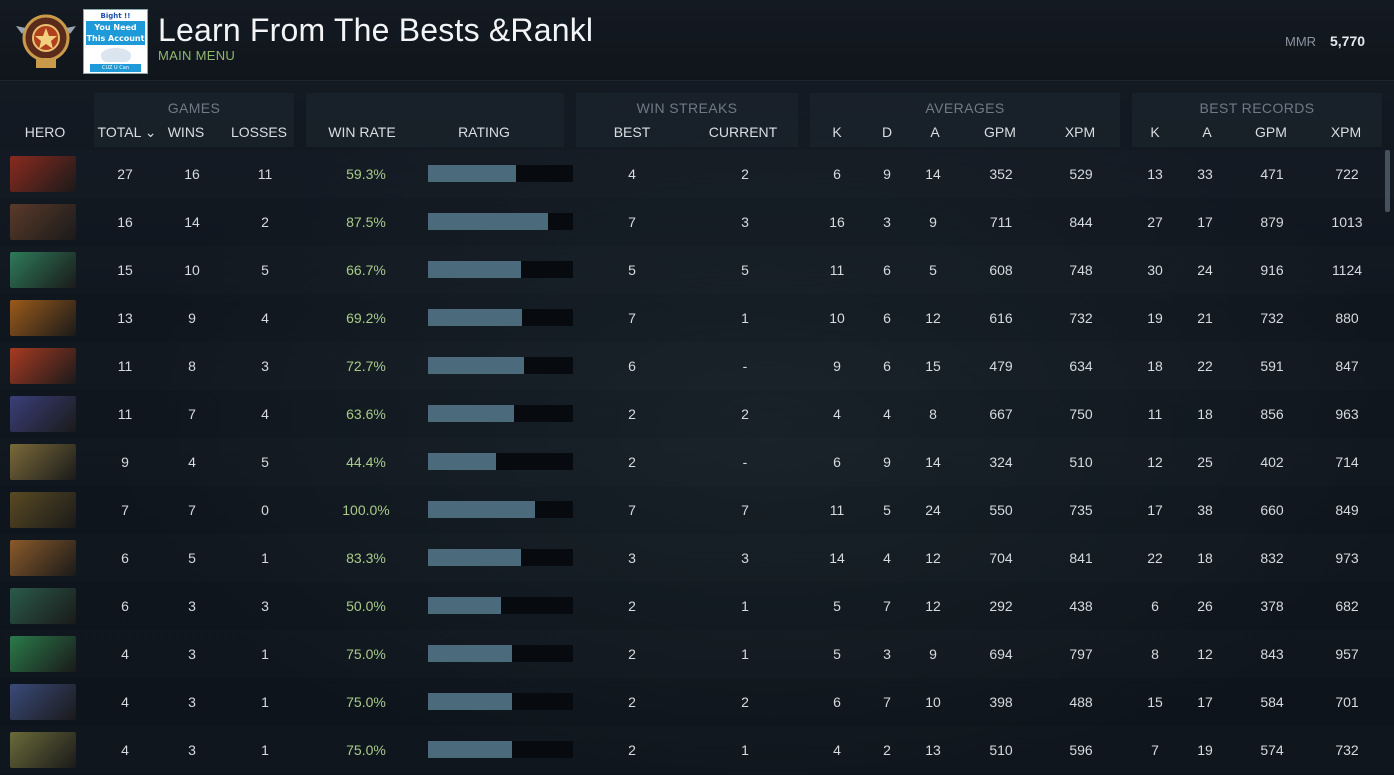  What do you see at coordinates (265, 414) in the screenshot?
I see `cell-losses: 4` at bounding box center [265, 414].